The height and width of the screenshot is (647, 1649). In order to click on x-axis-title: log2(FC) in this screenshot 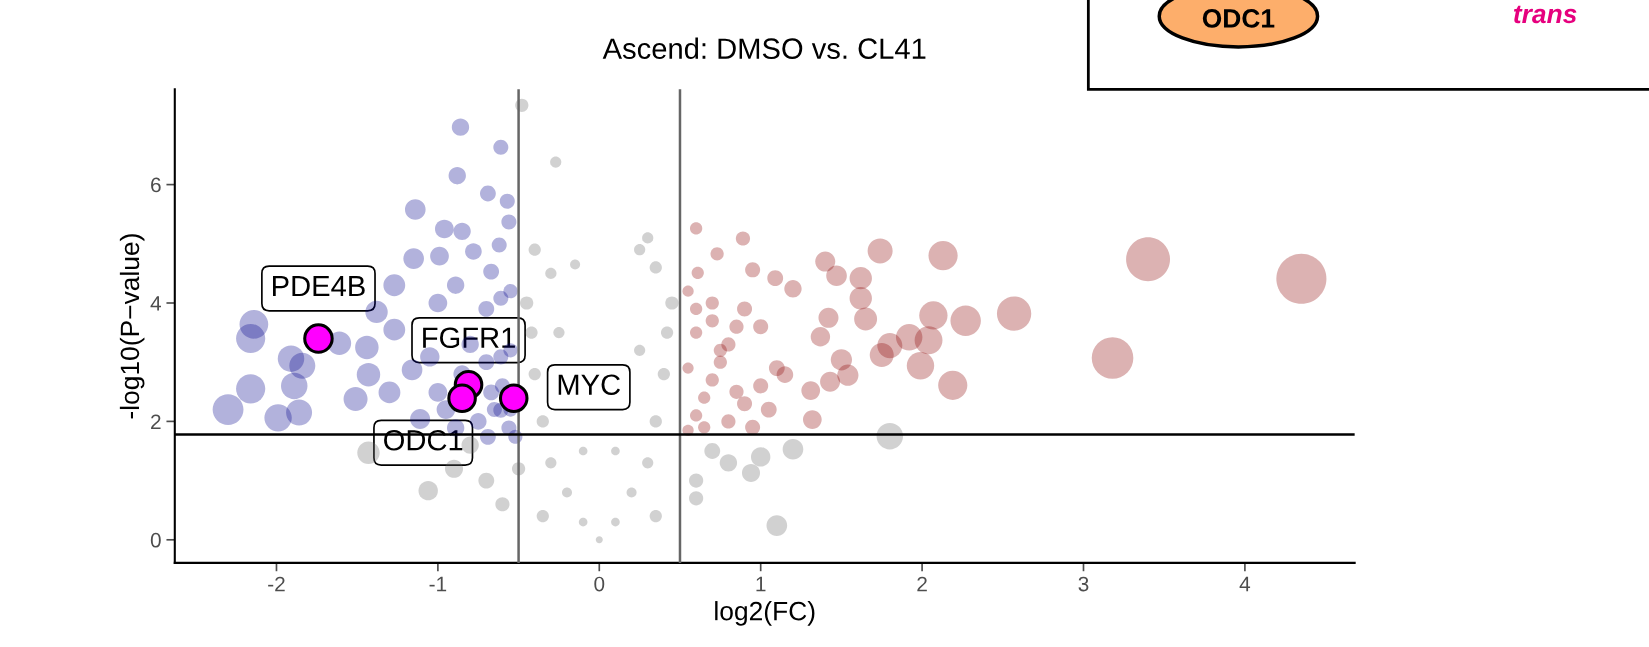, I will do `click(765, 613)`.